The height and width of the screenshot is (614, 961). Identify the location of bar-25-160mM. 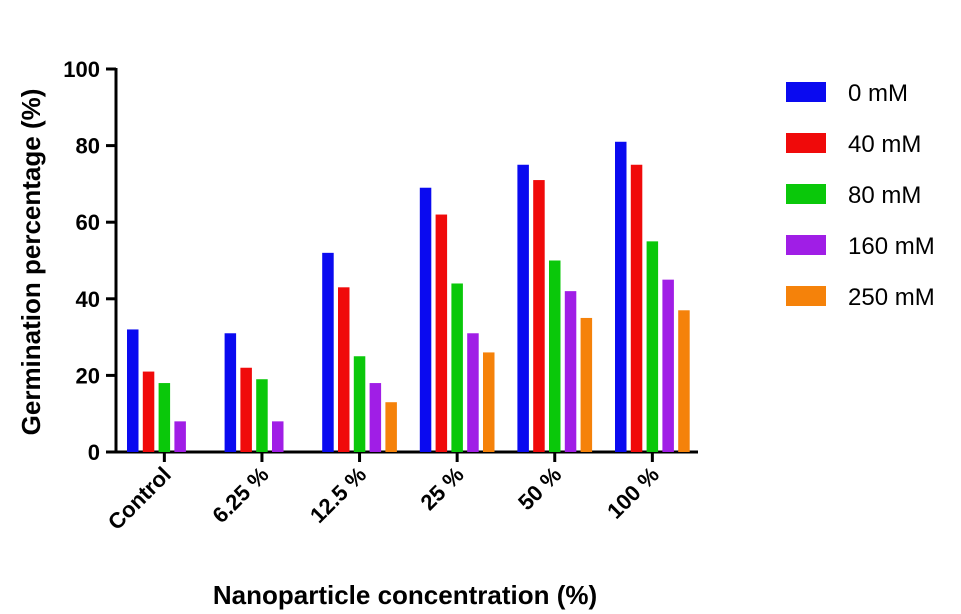
(473, 392).